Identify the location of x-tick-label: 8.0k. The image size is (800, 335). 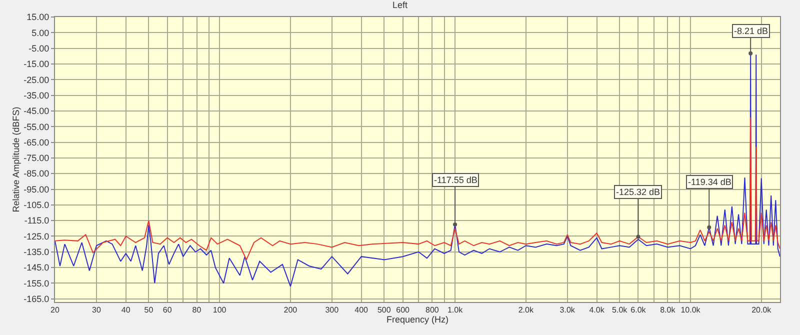
(668, 310).